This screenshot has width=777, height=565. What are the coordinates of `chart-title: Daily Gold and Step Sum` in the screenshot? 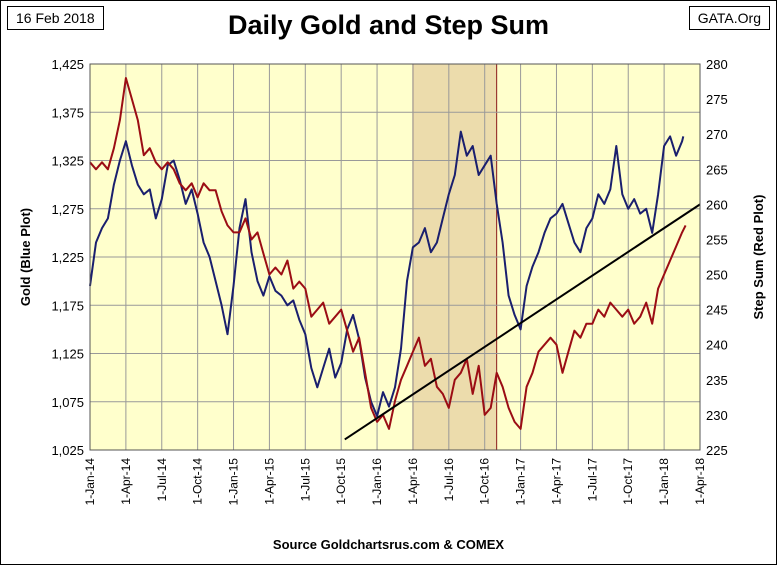 It's located at (388, 25).